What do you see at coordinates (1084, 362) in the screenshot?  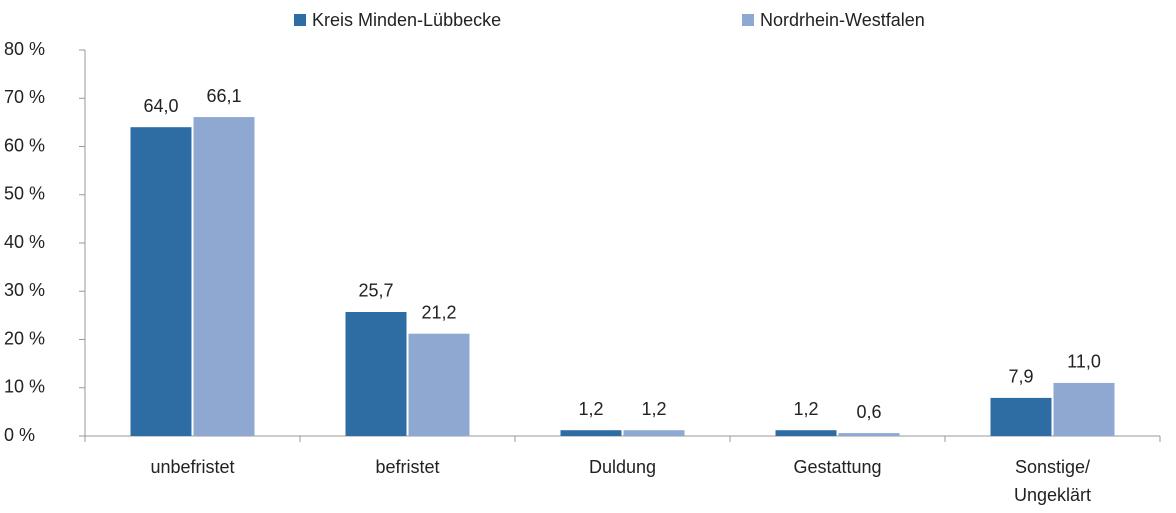 I see `value-label: 11,0` at bounding box center [1084, 362].